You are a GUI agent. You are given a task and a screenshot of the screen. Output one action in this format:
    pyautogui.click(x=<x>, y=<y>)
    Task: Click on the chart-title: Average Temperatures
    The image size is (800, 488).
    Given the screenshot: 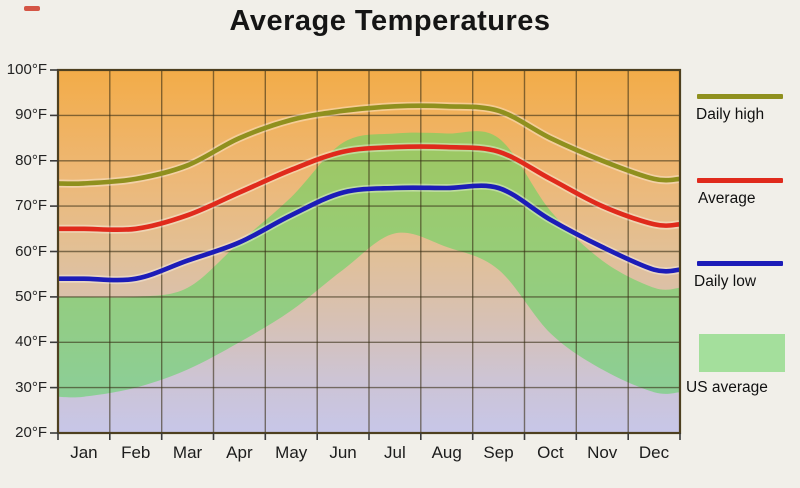 What is the action you would take?
    pyautogui.click(x=390, y=21)
    